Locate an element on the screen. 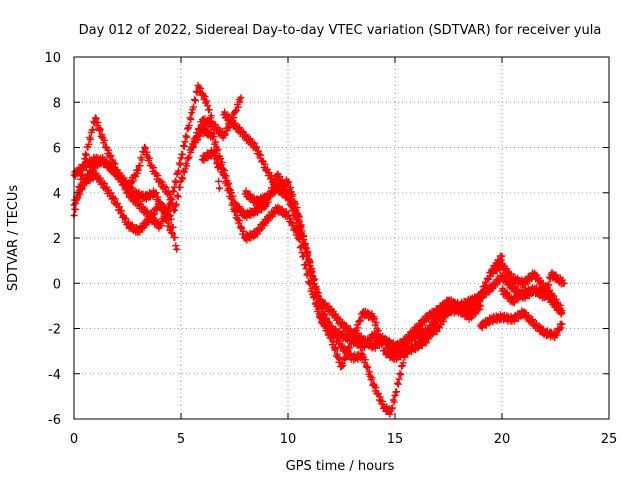 The height and width of the screenshot is (480, 640). y-tick-label: -4 is located at coordinates (54, 375).